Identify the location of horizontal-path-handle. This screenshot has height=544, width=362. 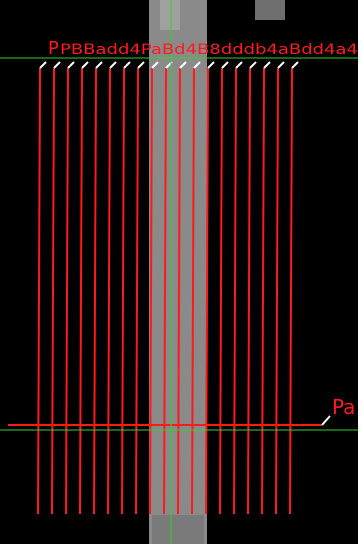
(326, 420).